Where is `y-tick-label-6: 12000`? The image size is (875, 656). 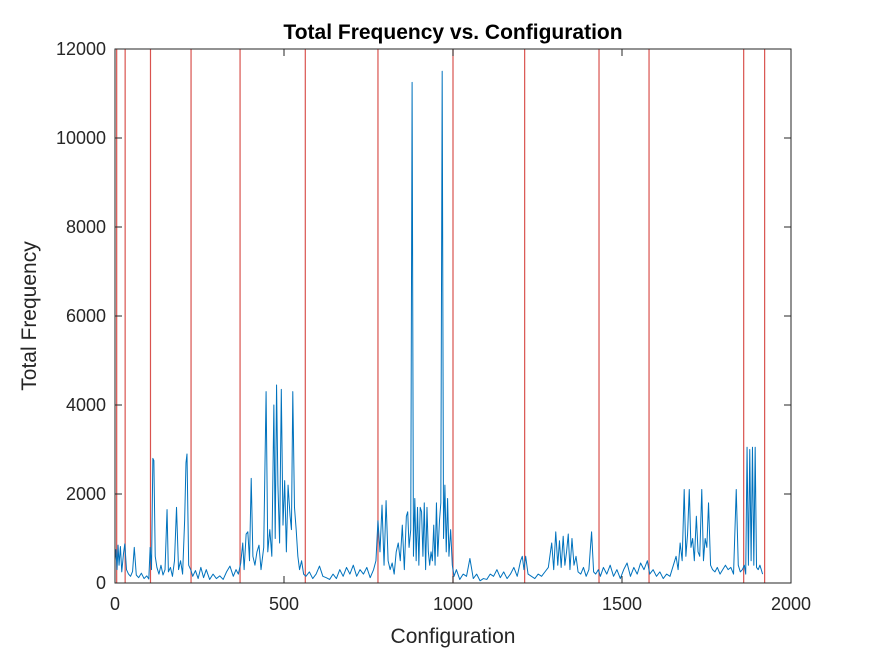 y-tick-label-6: 12000 is located at coordinates (81, 49).